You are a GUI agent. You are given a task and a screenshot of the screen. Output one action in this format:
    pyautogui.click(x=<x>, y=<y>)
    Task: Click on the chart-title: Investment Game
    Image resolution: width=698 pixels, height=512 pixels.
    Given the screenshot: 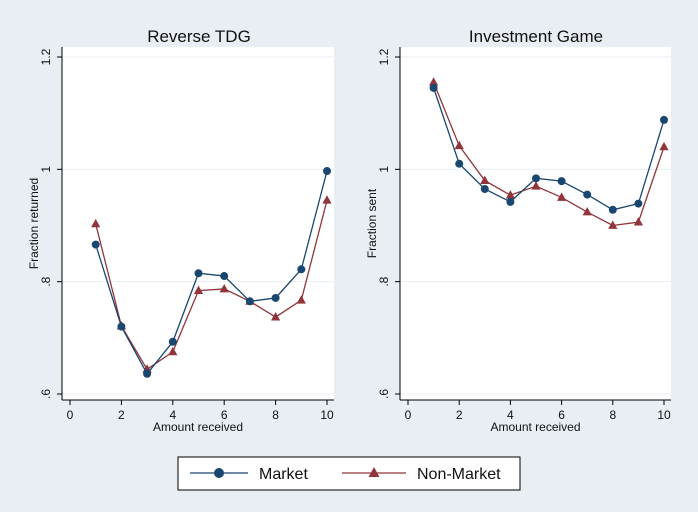 What is the action you would take?
    pyautogui.click(x=536, y=36)
    